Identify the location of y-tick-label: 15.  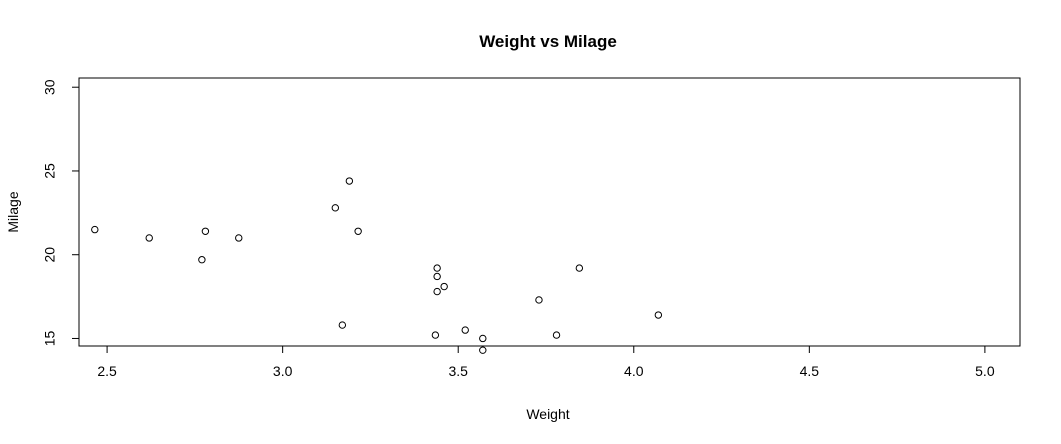
(50, 338).